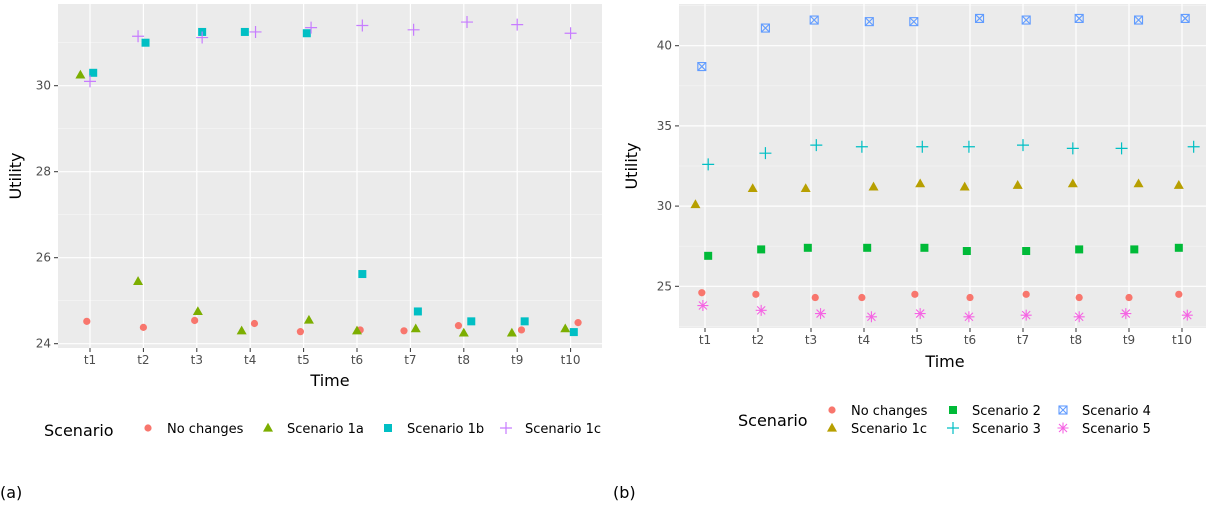 This screenshot has width=1207, height=505. Describe the element at coordinates (970, 340) in the screenshot. I see `x-tick-label: t6` at that location.